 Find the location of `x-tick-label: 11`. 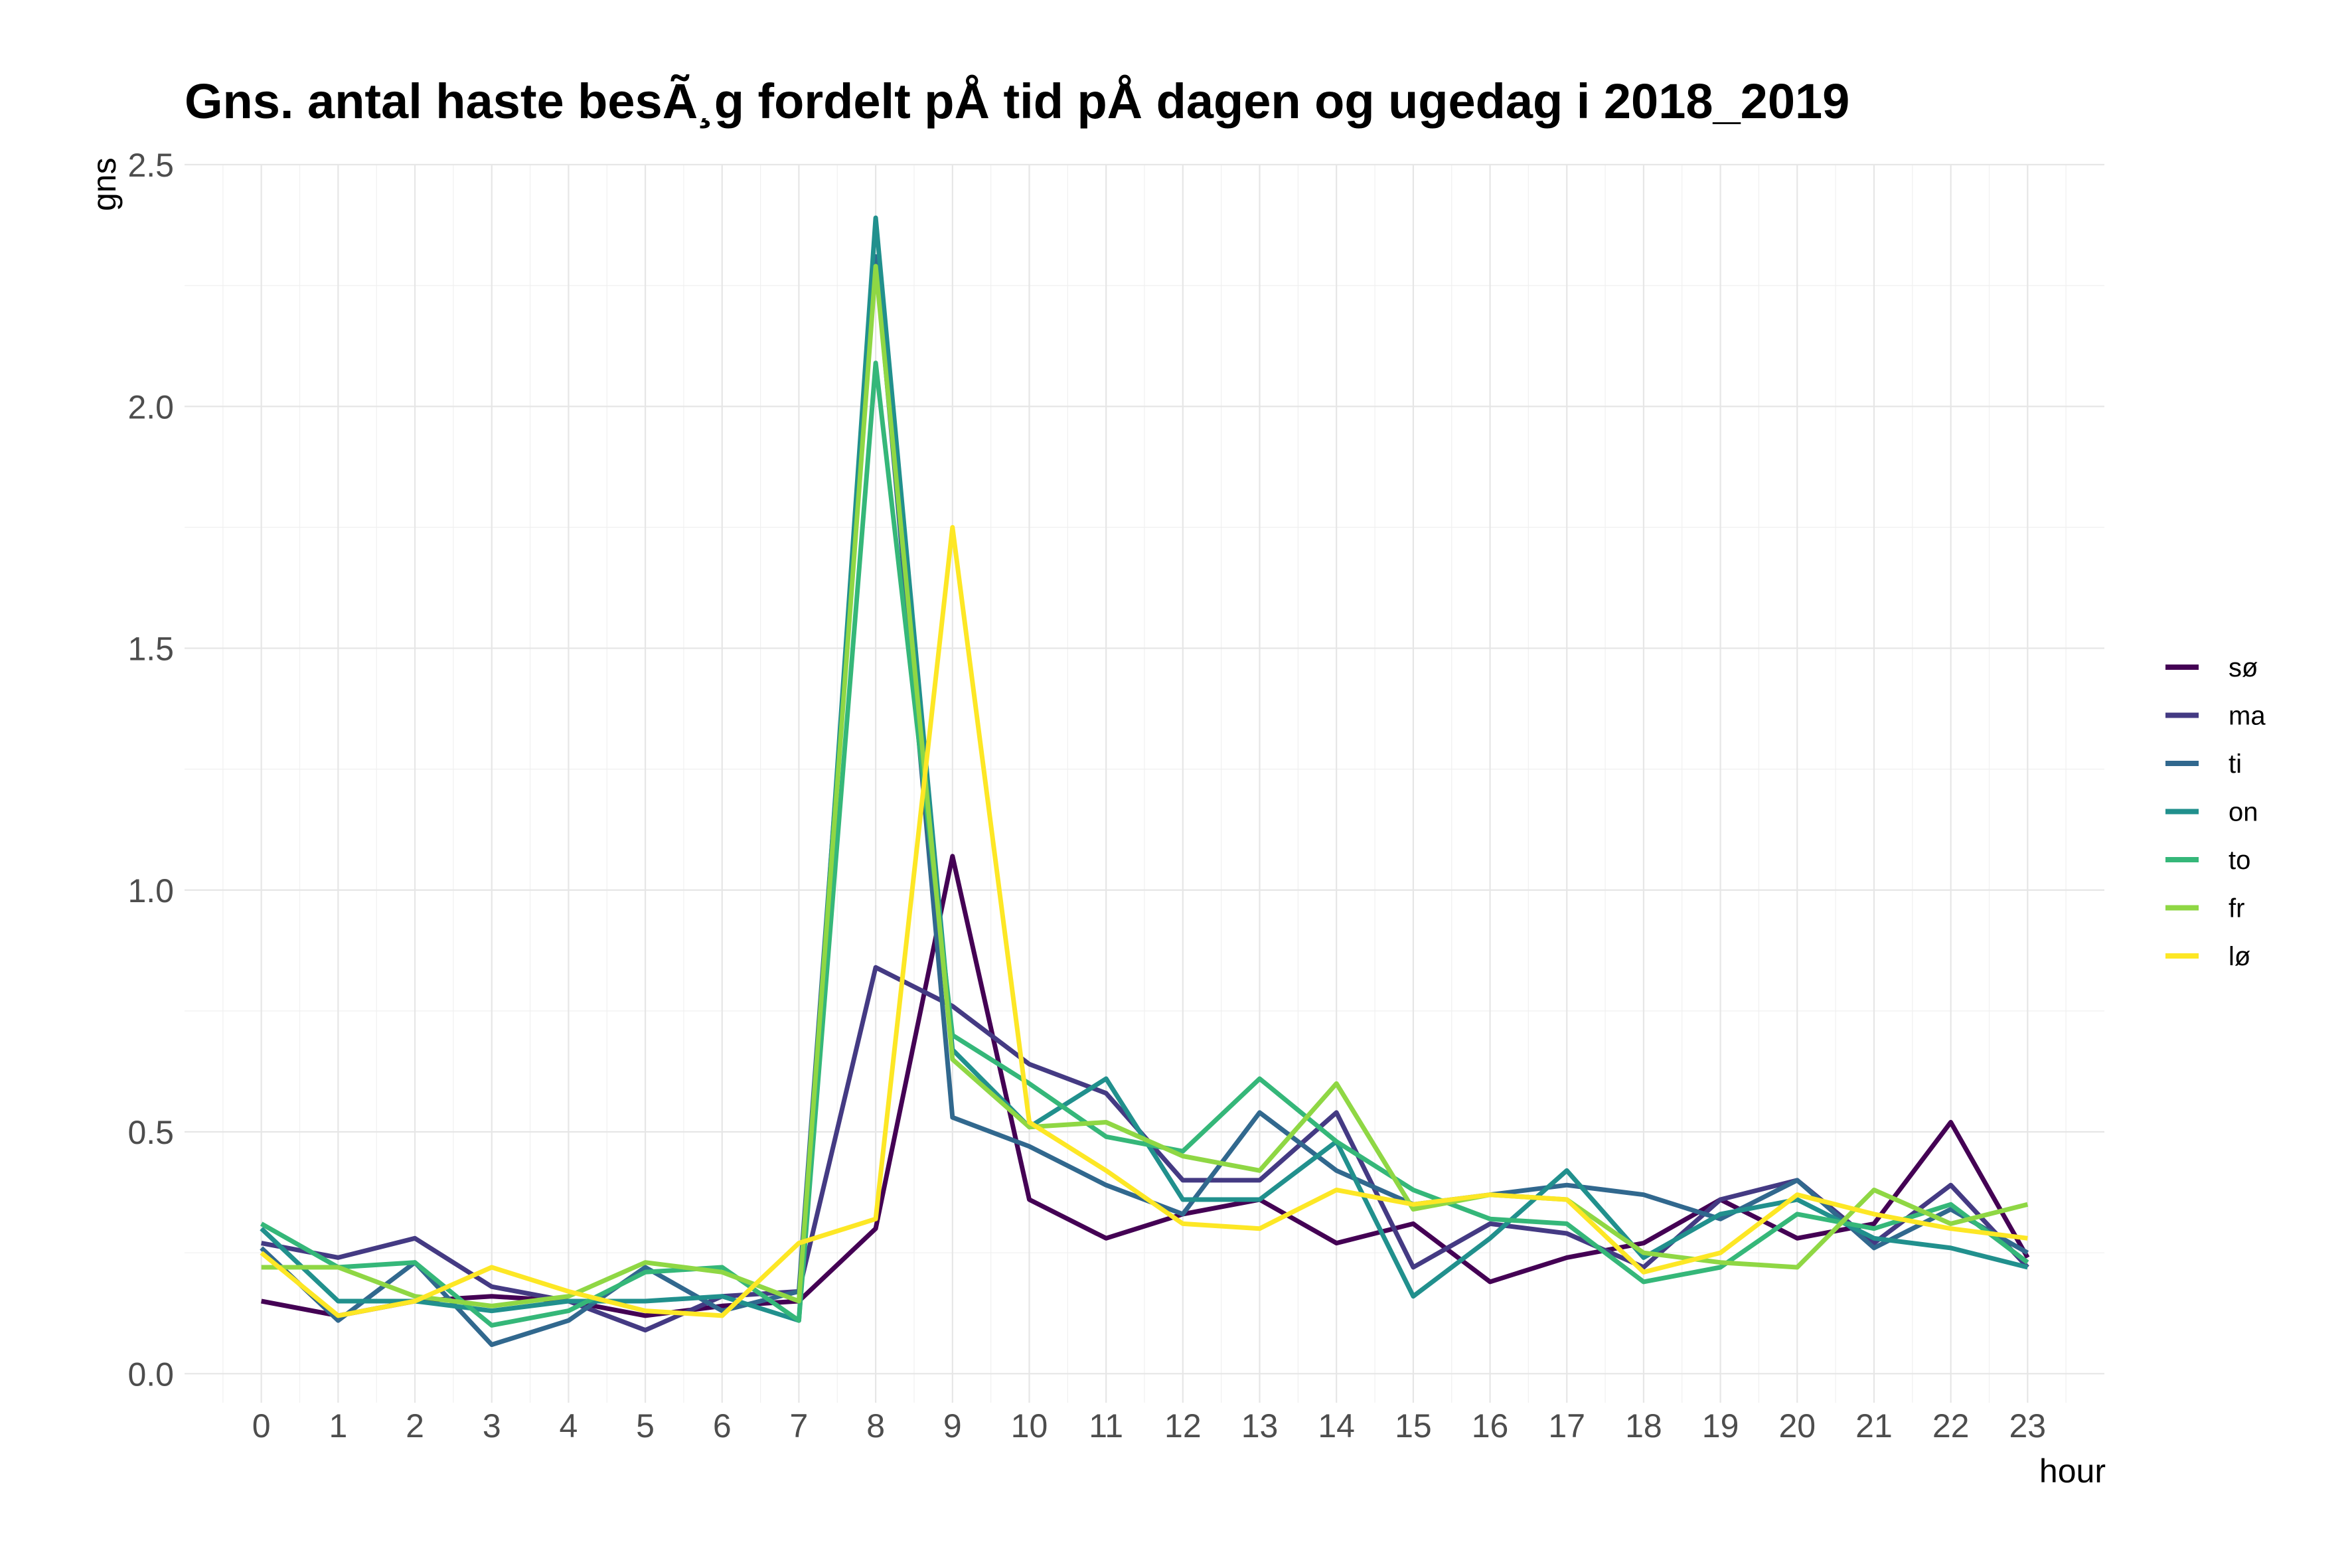

x-tick-label: 11 is located at coordinates (1106, 1426).